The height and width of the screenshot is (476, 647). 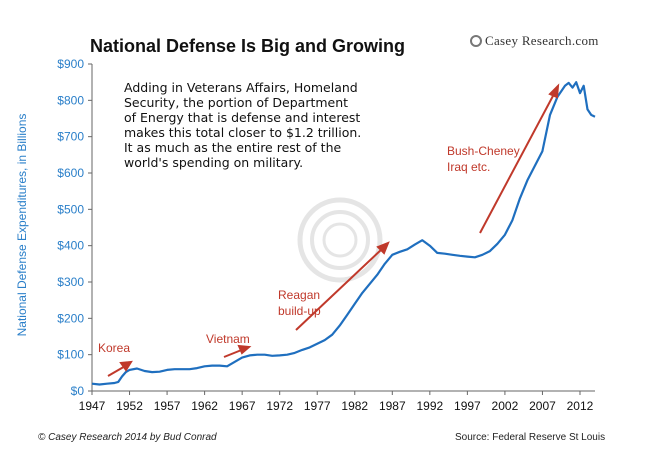 I want to click on brand-logo: Casey Research.com, so click(x=534, y=41).